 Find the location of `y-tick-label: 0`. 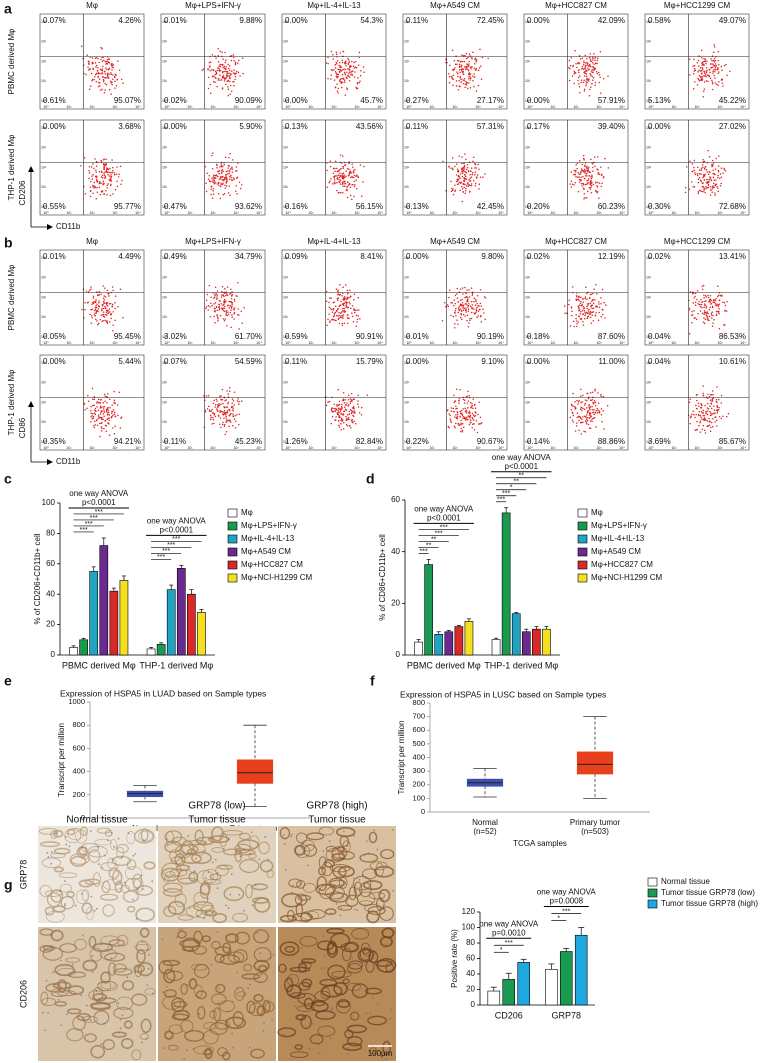

y-tick-label: 0 is located at coordinates (423, 811).